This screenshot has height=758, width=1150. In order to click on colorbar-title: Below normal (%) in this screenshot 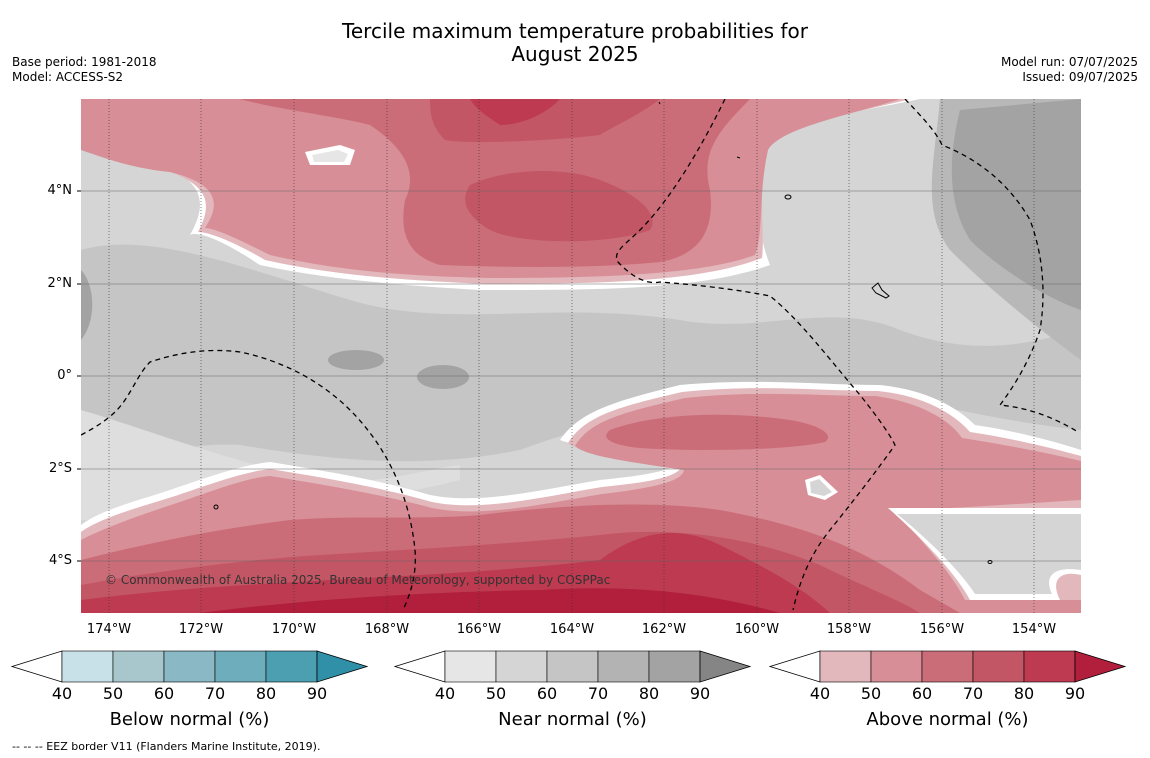, I will do `click(189, 719)`.